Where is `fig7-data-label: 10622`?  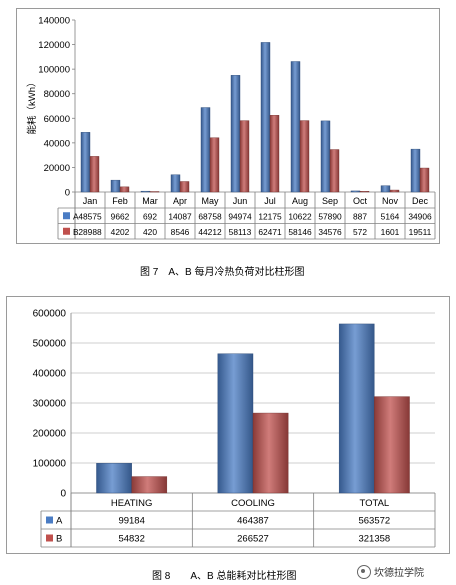
fig7-data-label: 10622 is located at coordinates (300, 216).